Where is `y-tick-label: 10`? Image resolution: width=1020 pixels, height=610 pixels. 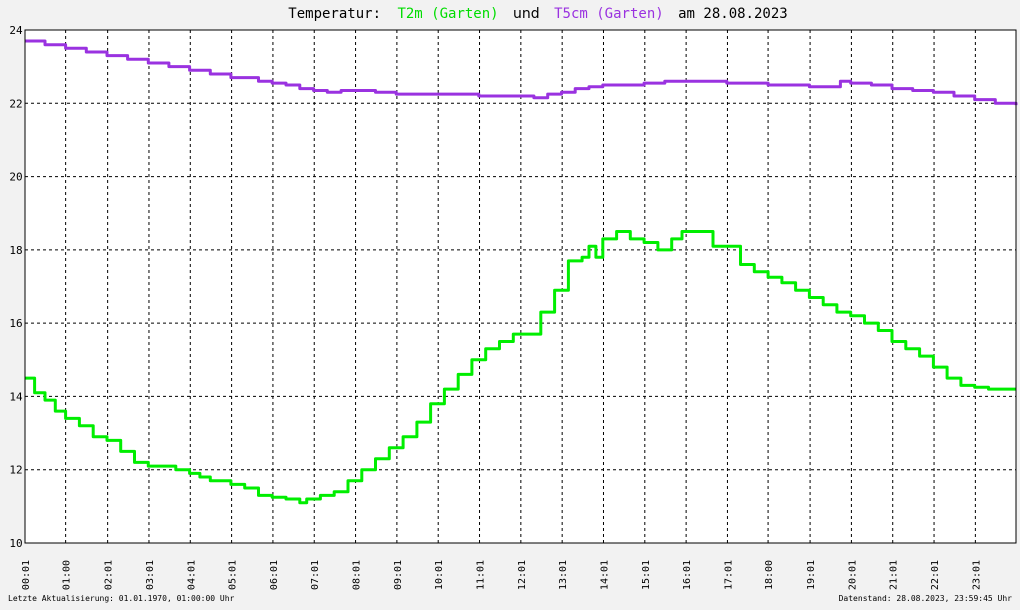
y-tick-label: 10 is located at coordinates (15, 543).